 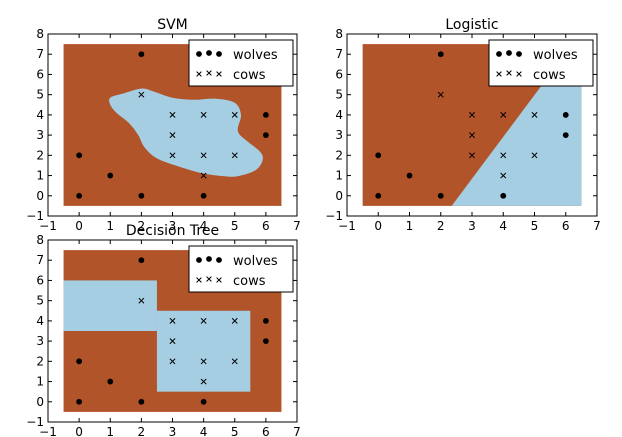 What do you see at coordinates (203, 351) in the screenshot?
I see `cows-region-2-b` at bounding box center [203, 351].